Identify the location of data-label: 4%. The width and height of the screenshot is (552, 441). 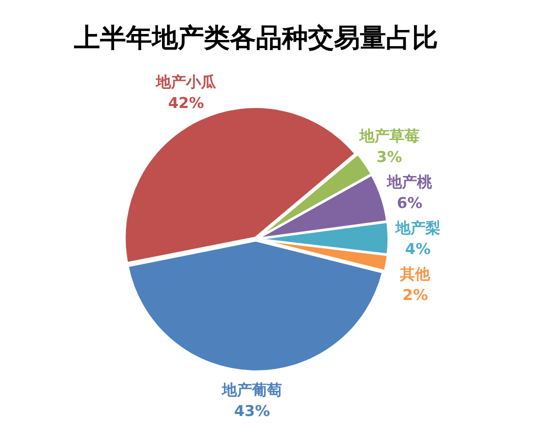
(418, 249).